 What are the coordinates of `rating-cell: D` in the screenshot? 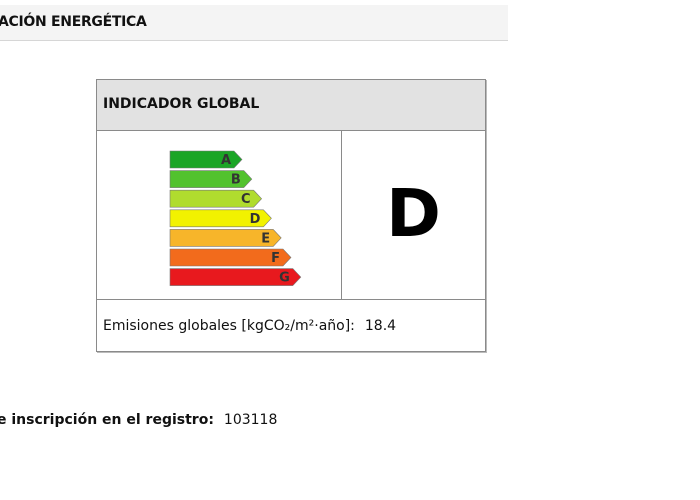 It's located at (413, 215).